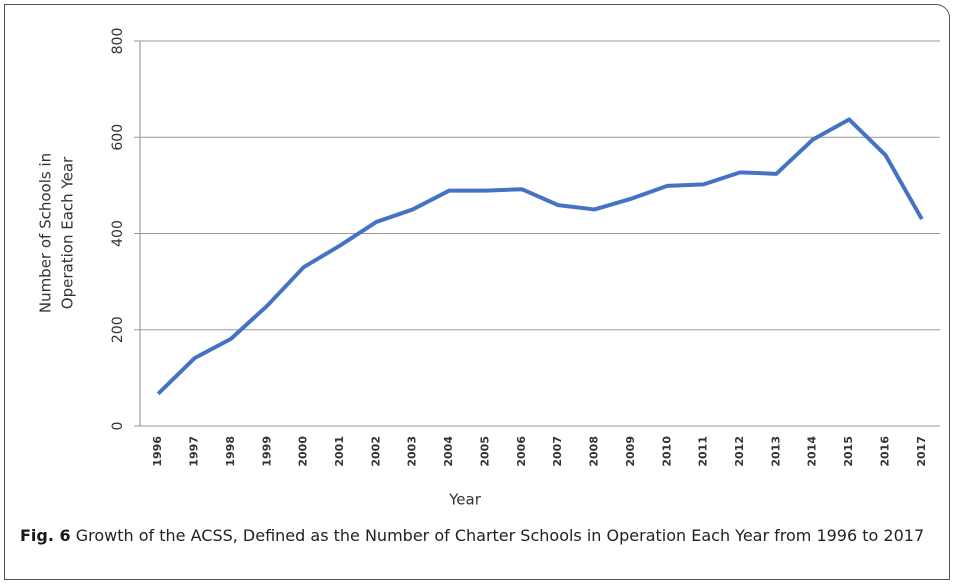  What do you see at coordinates (118, 329) in the screenshot?
I see `y-tick-label: 200` at bounding box center [118, 329].